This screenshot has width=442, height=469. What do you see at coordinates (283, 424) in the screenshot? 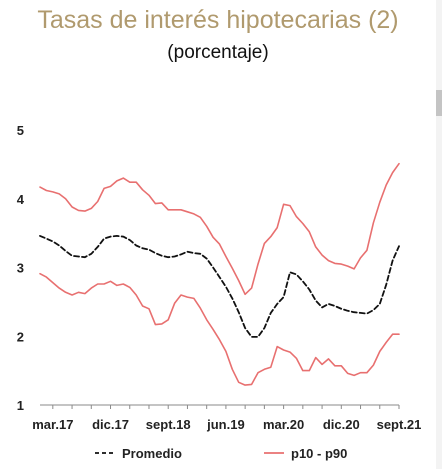
I see `x-tick-label: mar.20` at bounding box center [283, 424].